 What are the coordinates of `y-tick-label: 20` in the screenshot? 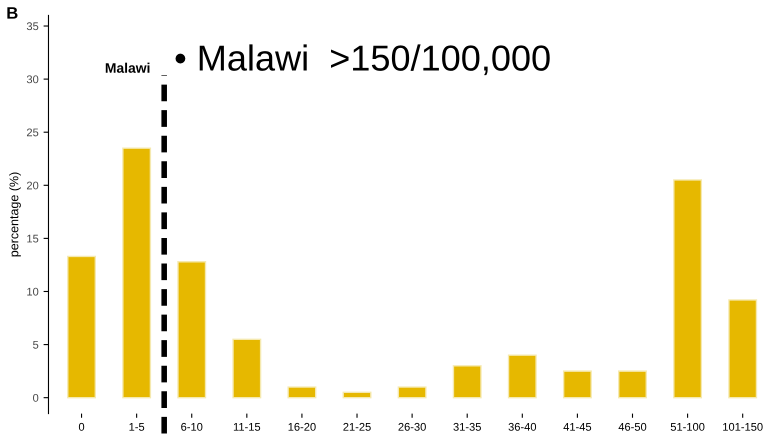 It's located at (32, 186).